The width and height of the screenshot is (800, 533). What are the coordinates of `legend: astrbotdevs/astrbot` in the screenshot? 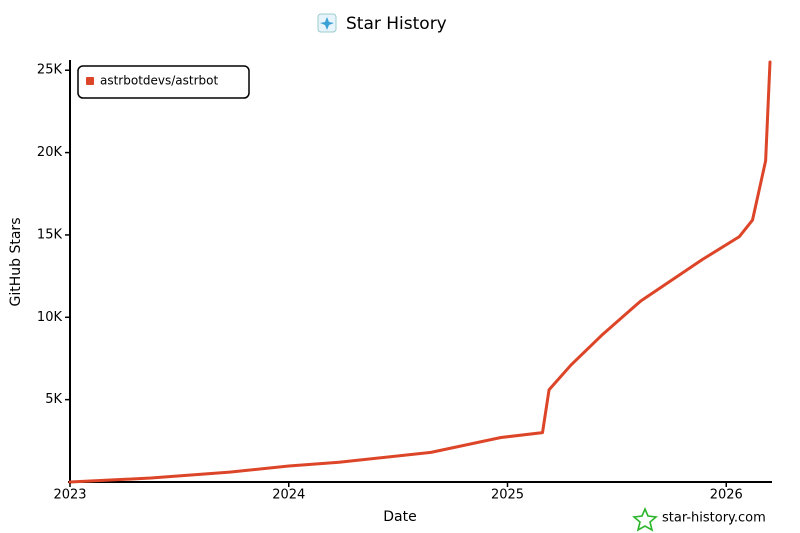 It's located at (163, 82).